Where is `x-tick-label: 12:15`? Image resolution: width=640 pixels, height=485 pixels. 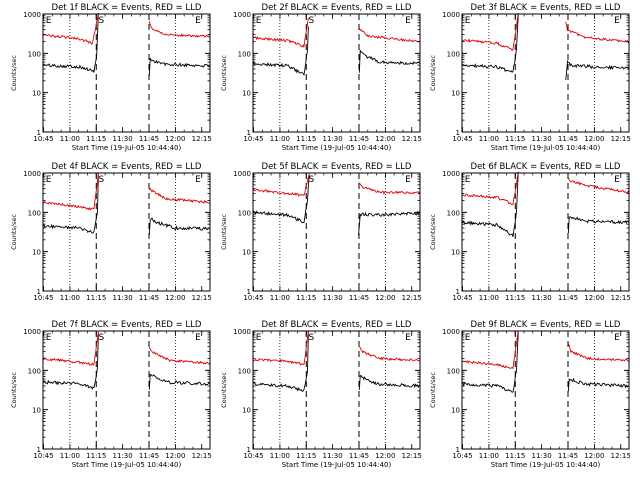 x-tick-label: 12:15 is located at coordinates (412, 298).